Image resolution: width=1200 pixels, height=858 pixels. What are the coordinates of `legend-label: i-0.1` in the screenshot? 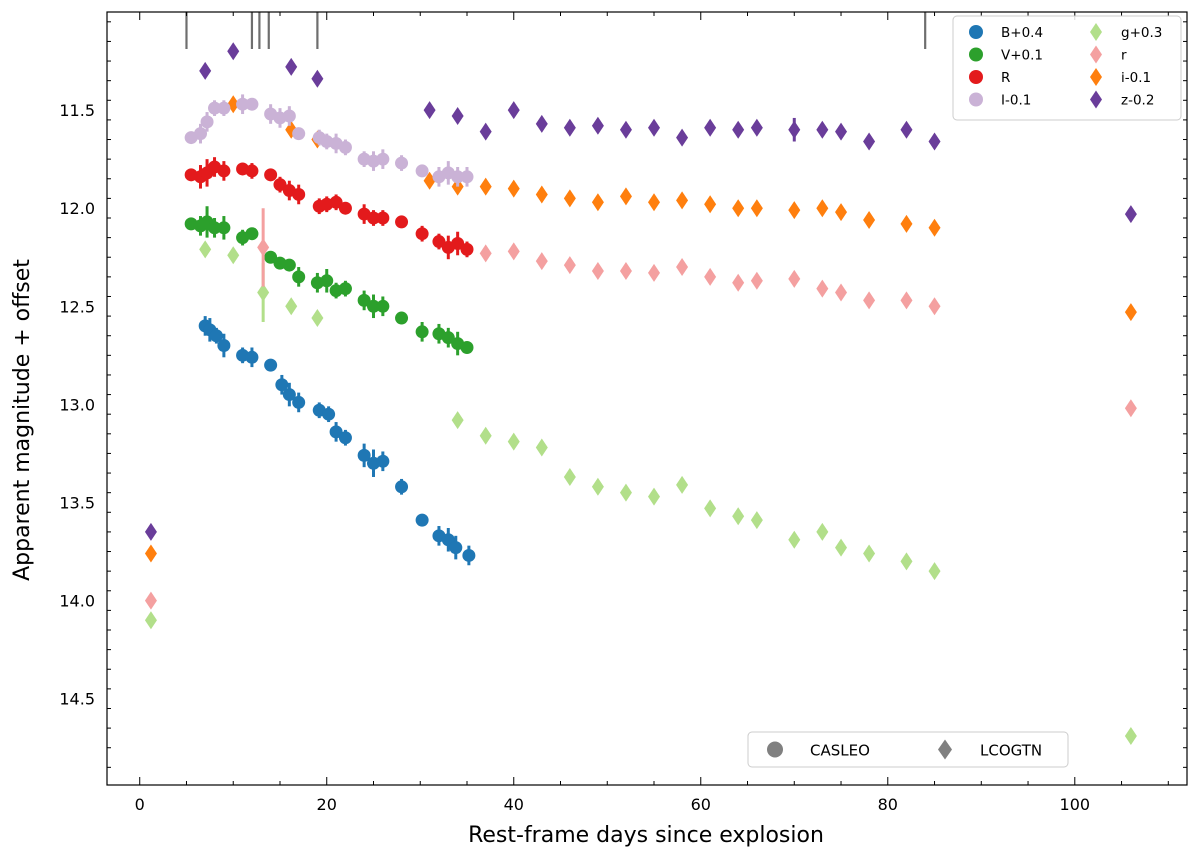 It's located at (1136, 78).